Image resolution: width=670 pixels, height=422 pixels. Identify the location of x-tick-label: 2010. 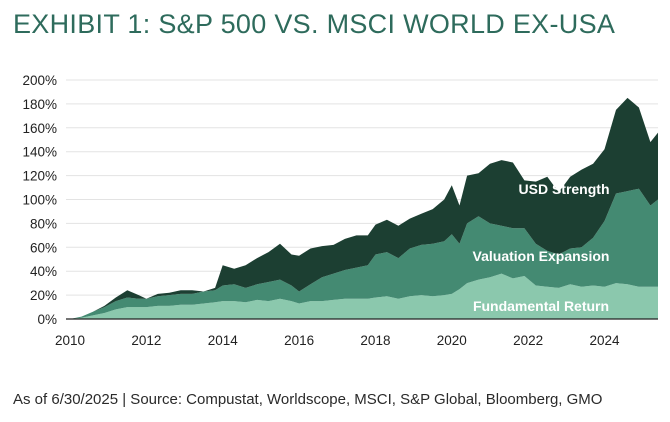
(70, 340).